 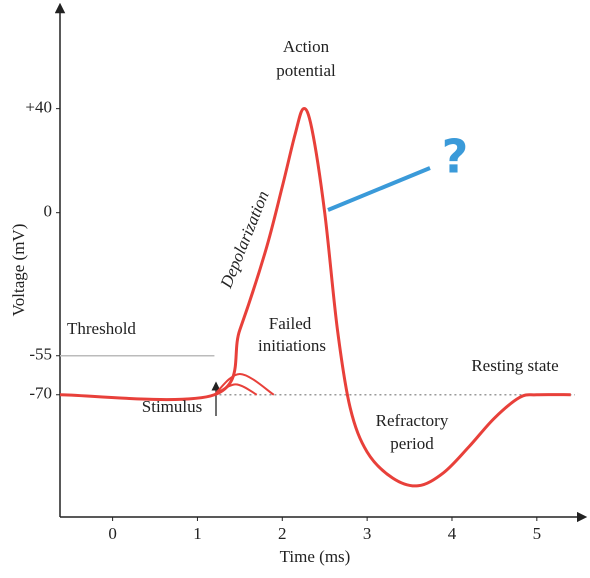 I want to click on annotation: Failed, so click(x=290, y=323).